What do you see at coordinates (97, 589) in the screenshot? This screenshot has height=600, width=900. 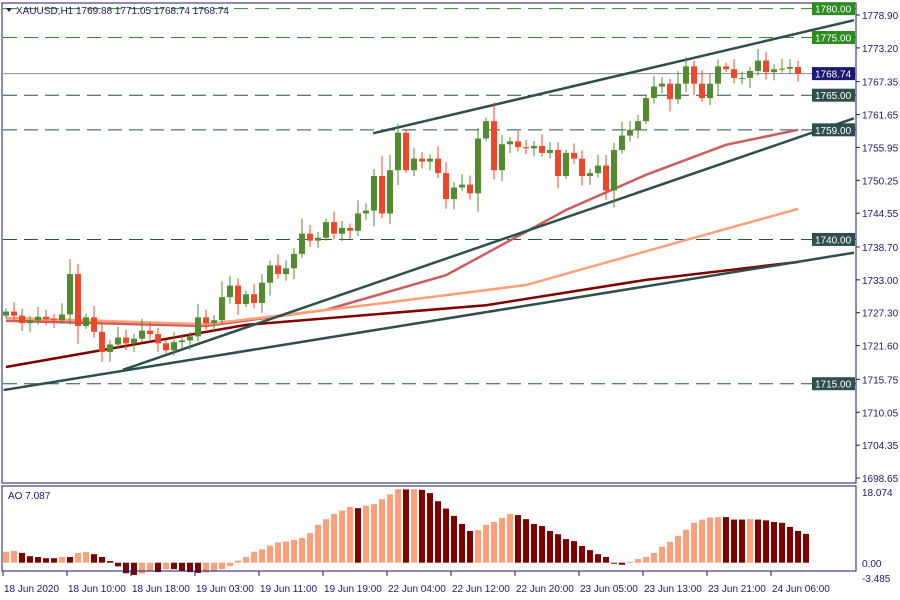 I see `x-tick-label: 18 Jun 10:00` at bounding box center [97, 589].